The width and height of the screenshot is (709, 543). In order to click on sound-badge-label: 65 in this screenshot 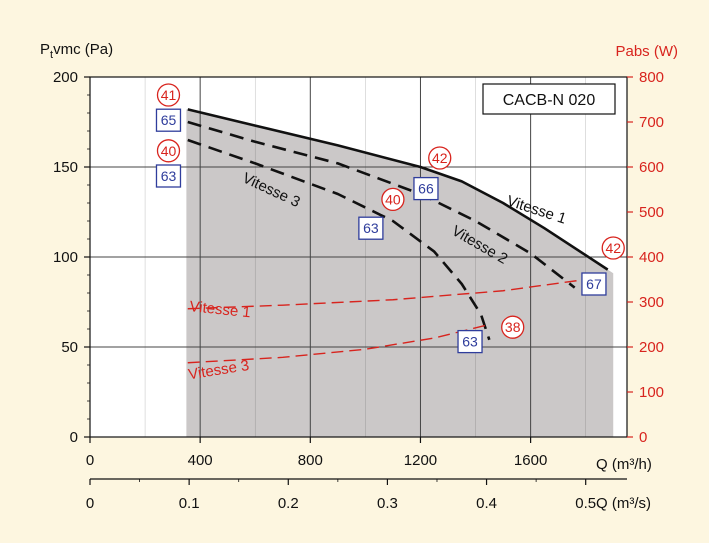, I will do `click(169, 120)`.